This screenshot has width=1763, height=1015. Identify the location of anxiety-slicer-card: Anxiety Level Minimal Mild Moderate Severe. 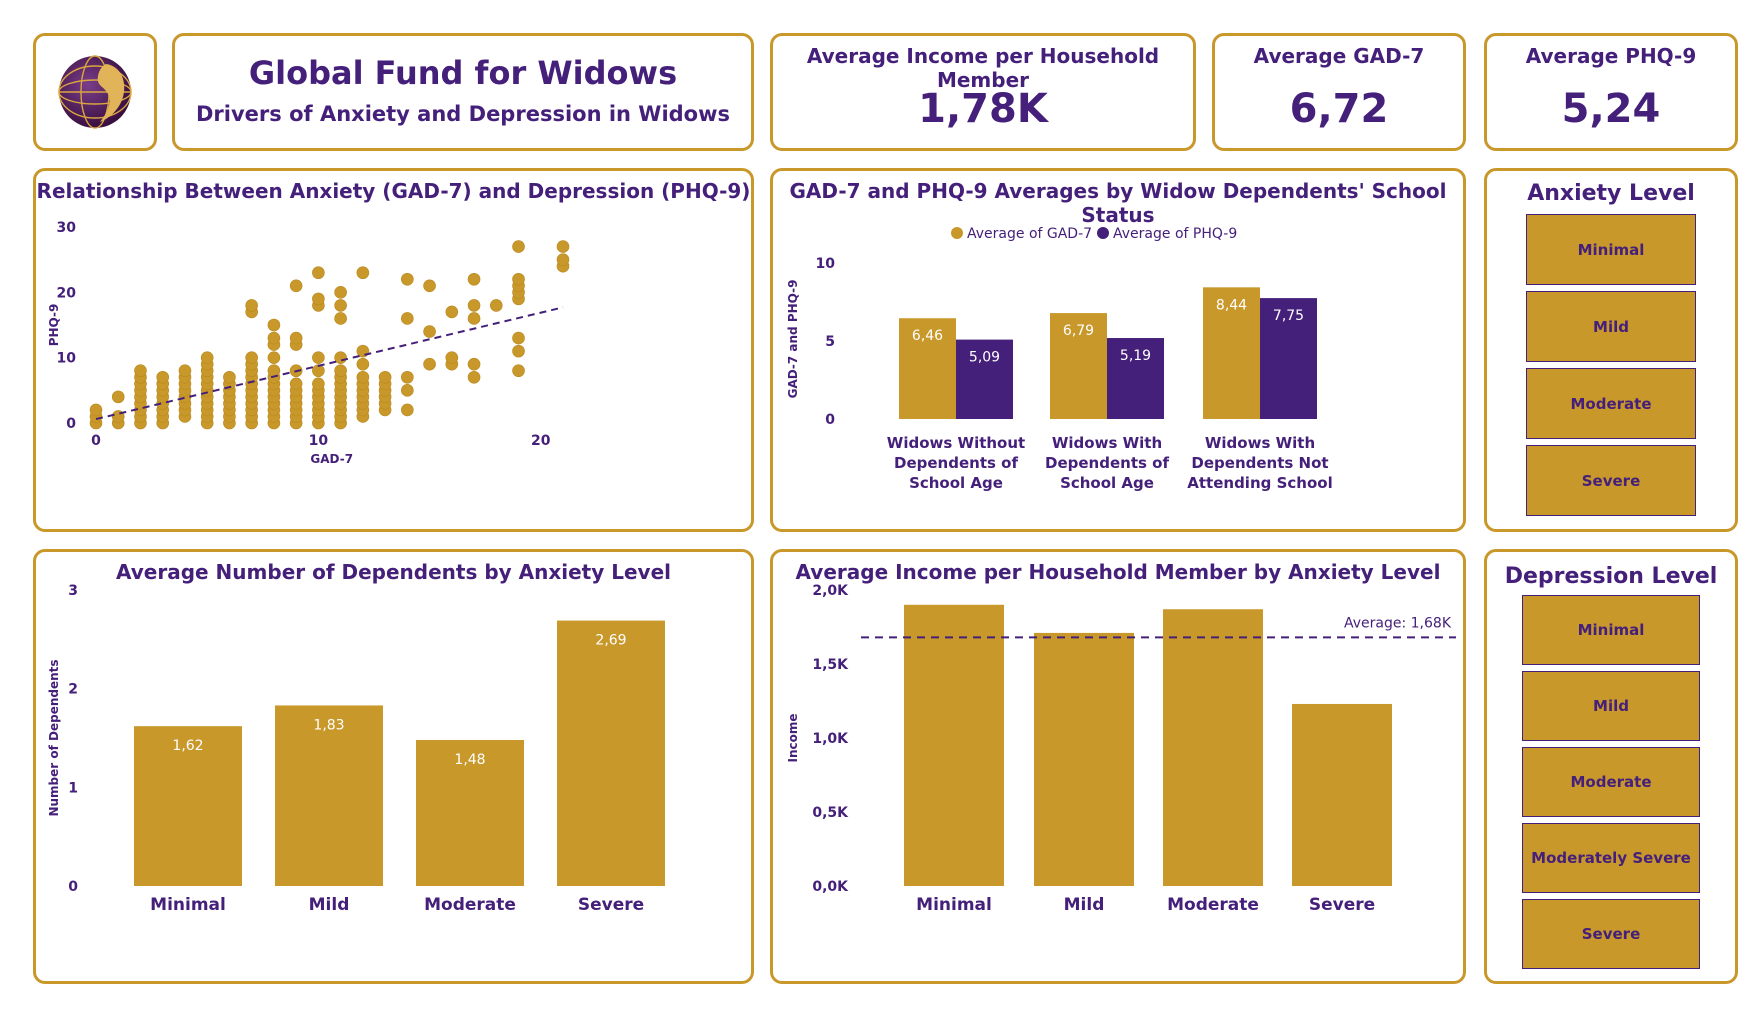
(1611, 350).